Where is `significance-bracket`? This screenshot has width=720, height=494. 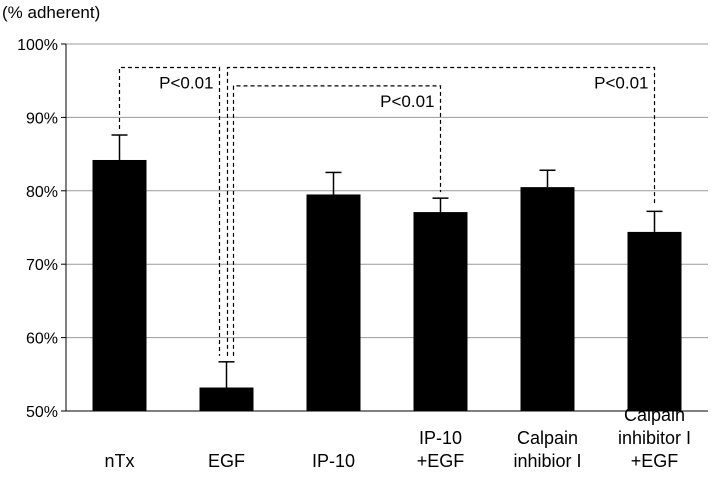
significance-bracket is located at coordinates (169, 211).